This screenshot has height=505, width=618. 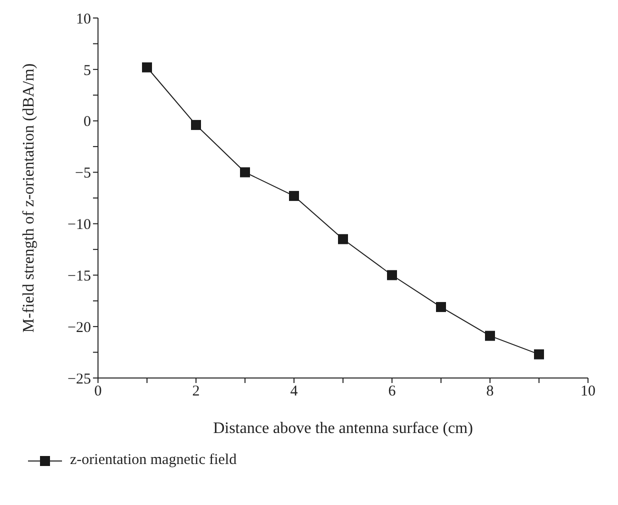 What do you see at coordinates (29, 198) in the screenshot?
I see `y-axis-title: M-field strength of z-orientation (dBA/m)` at bounding box center [29, 198].